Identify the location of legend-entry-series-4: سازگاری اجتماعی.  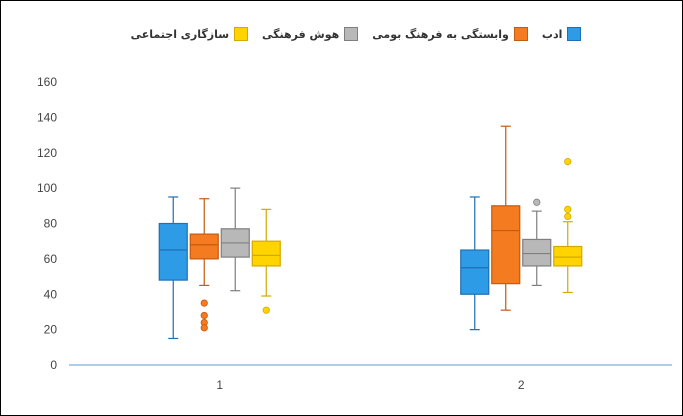
(189, 34).